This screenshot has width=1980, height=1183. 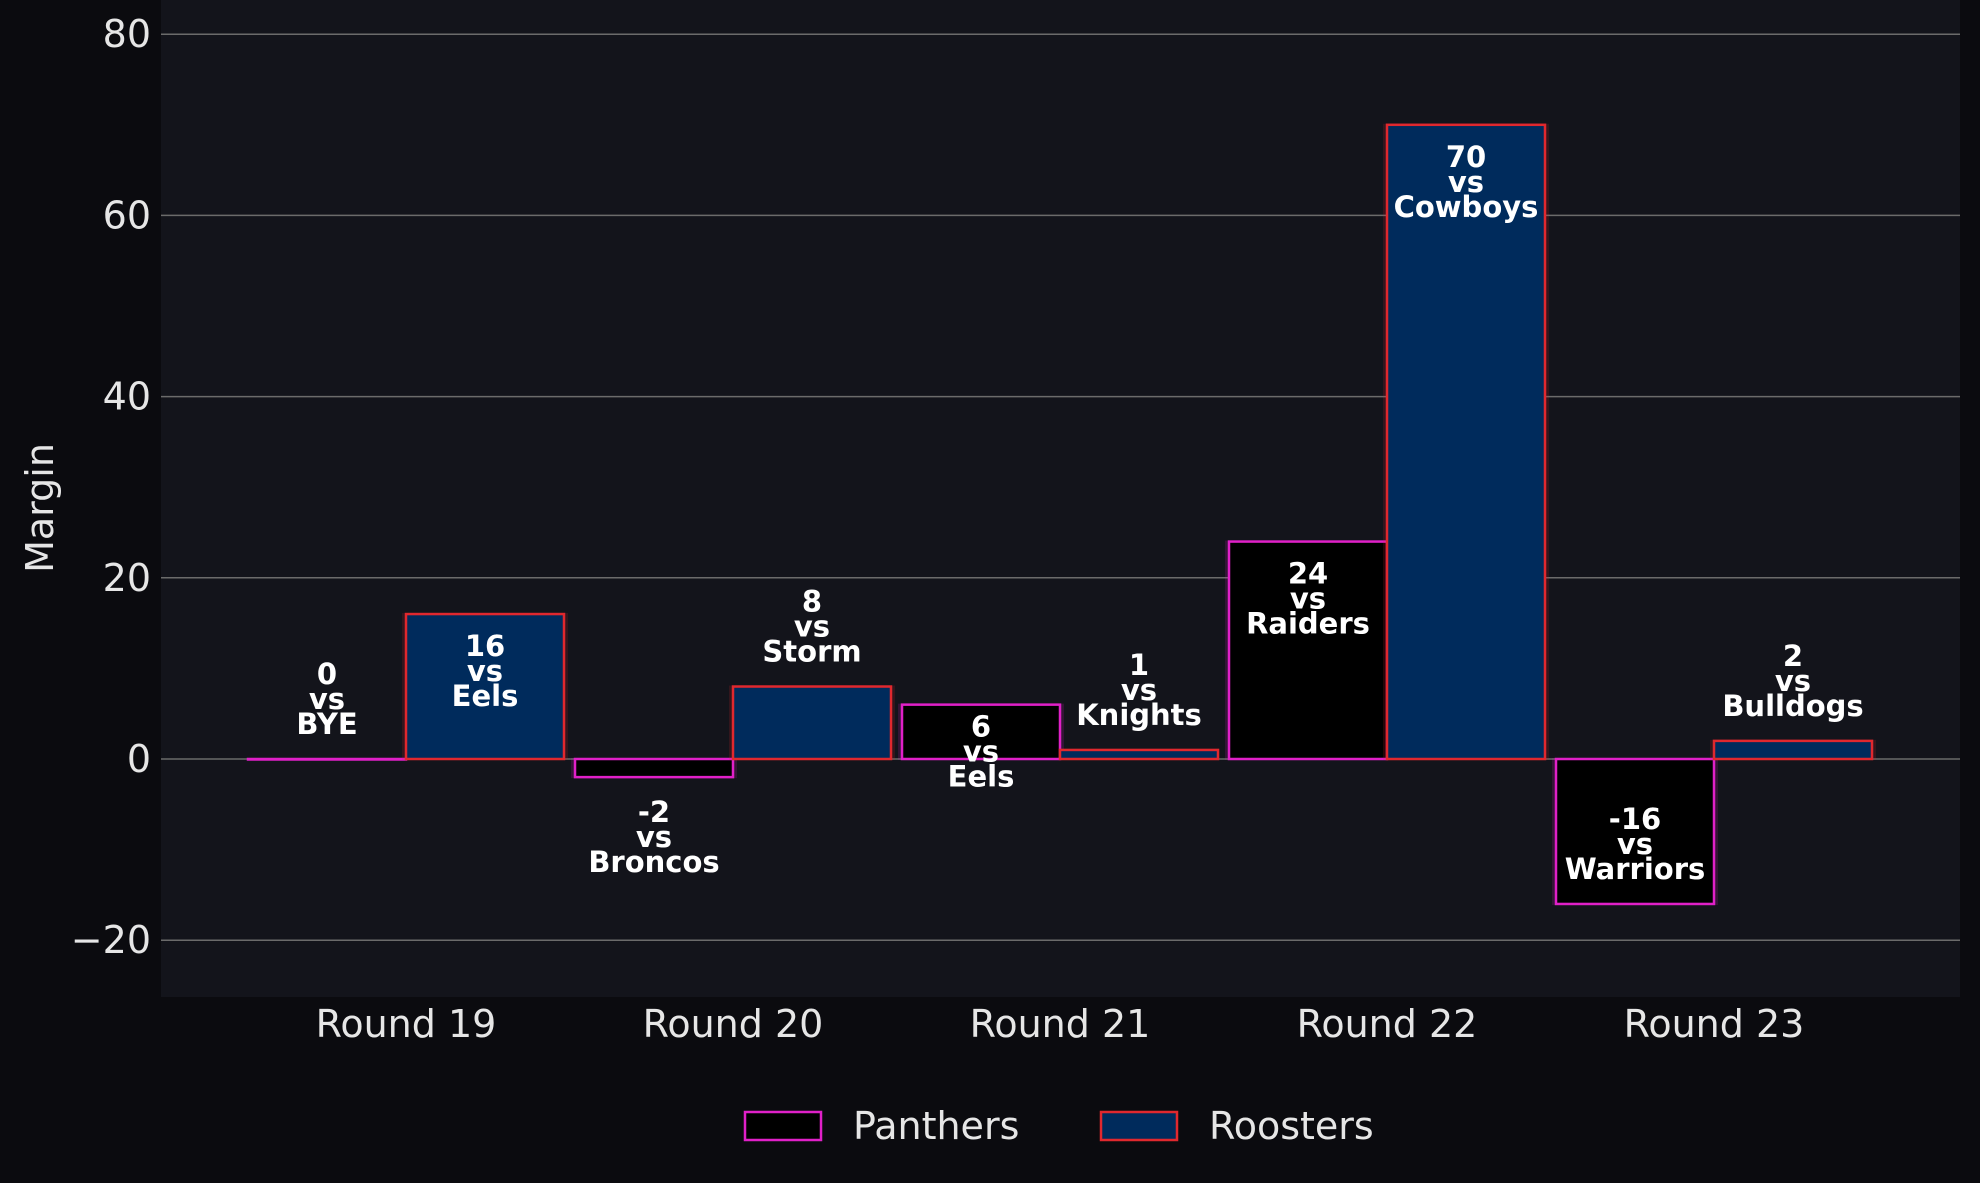 I want to click on legend-label-panthers: Panthers, so click(x=936, y=1126).